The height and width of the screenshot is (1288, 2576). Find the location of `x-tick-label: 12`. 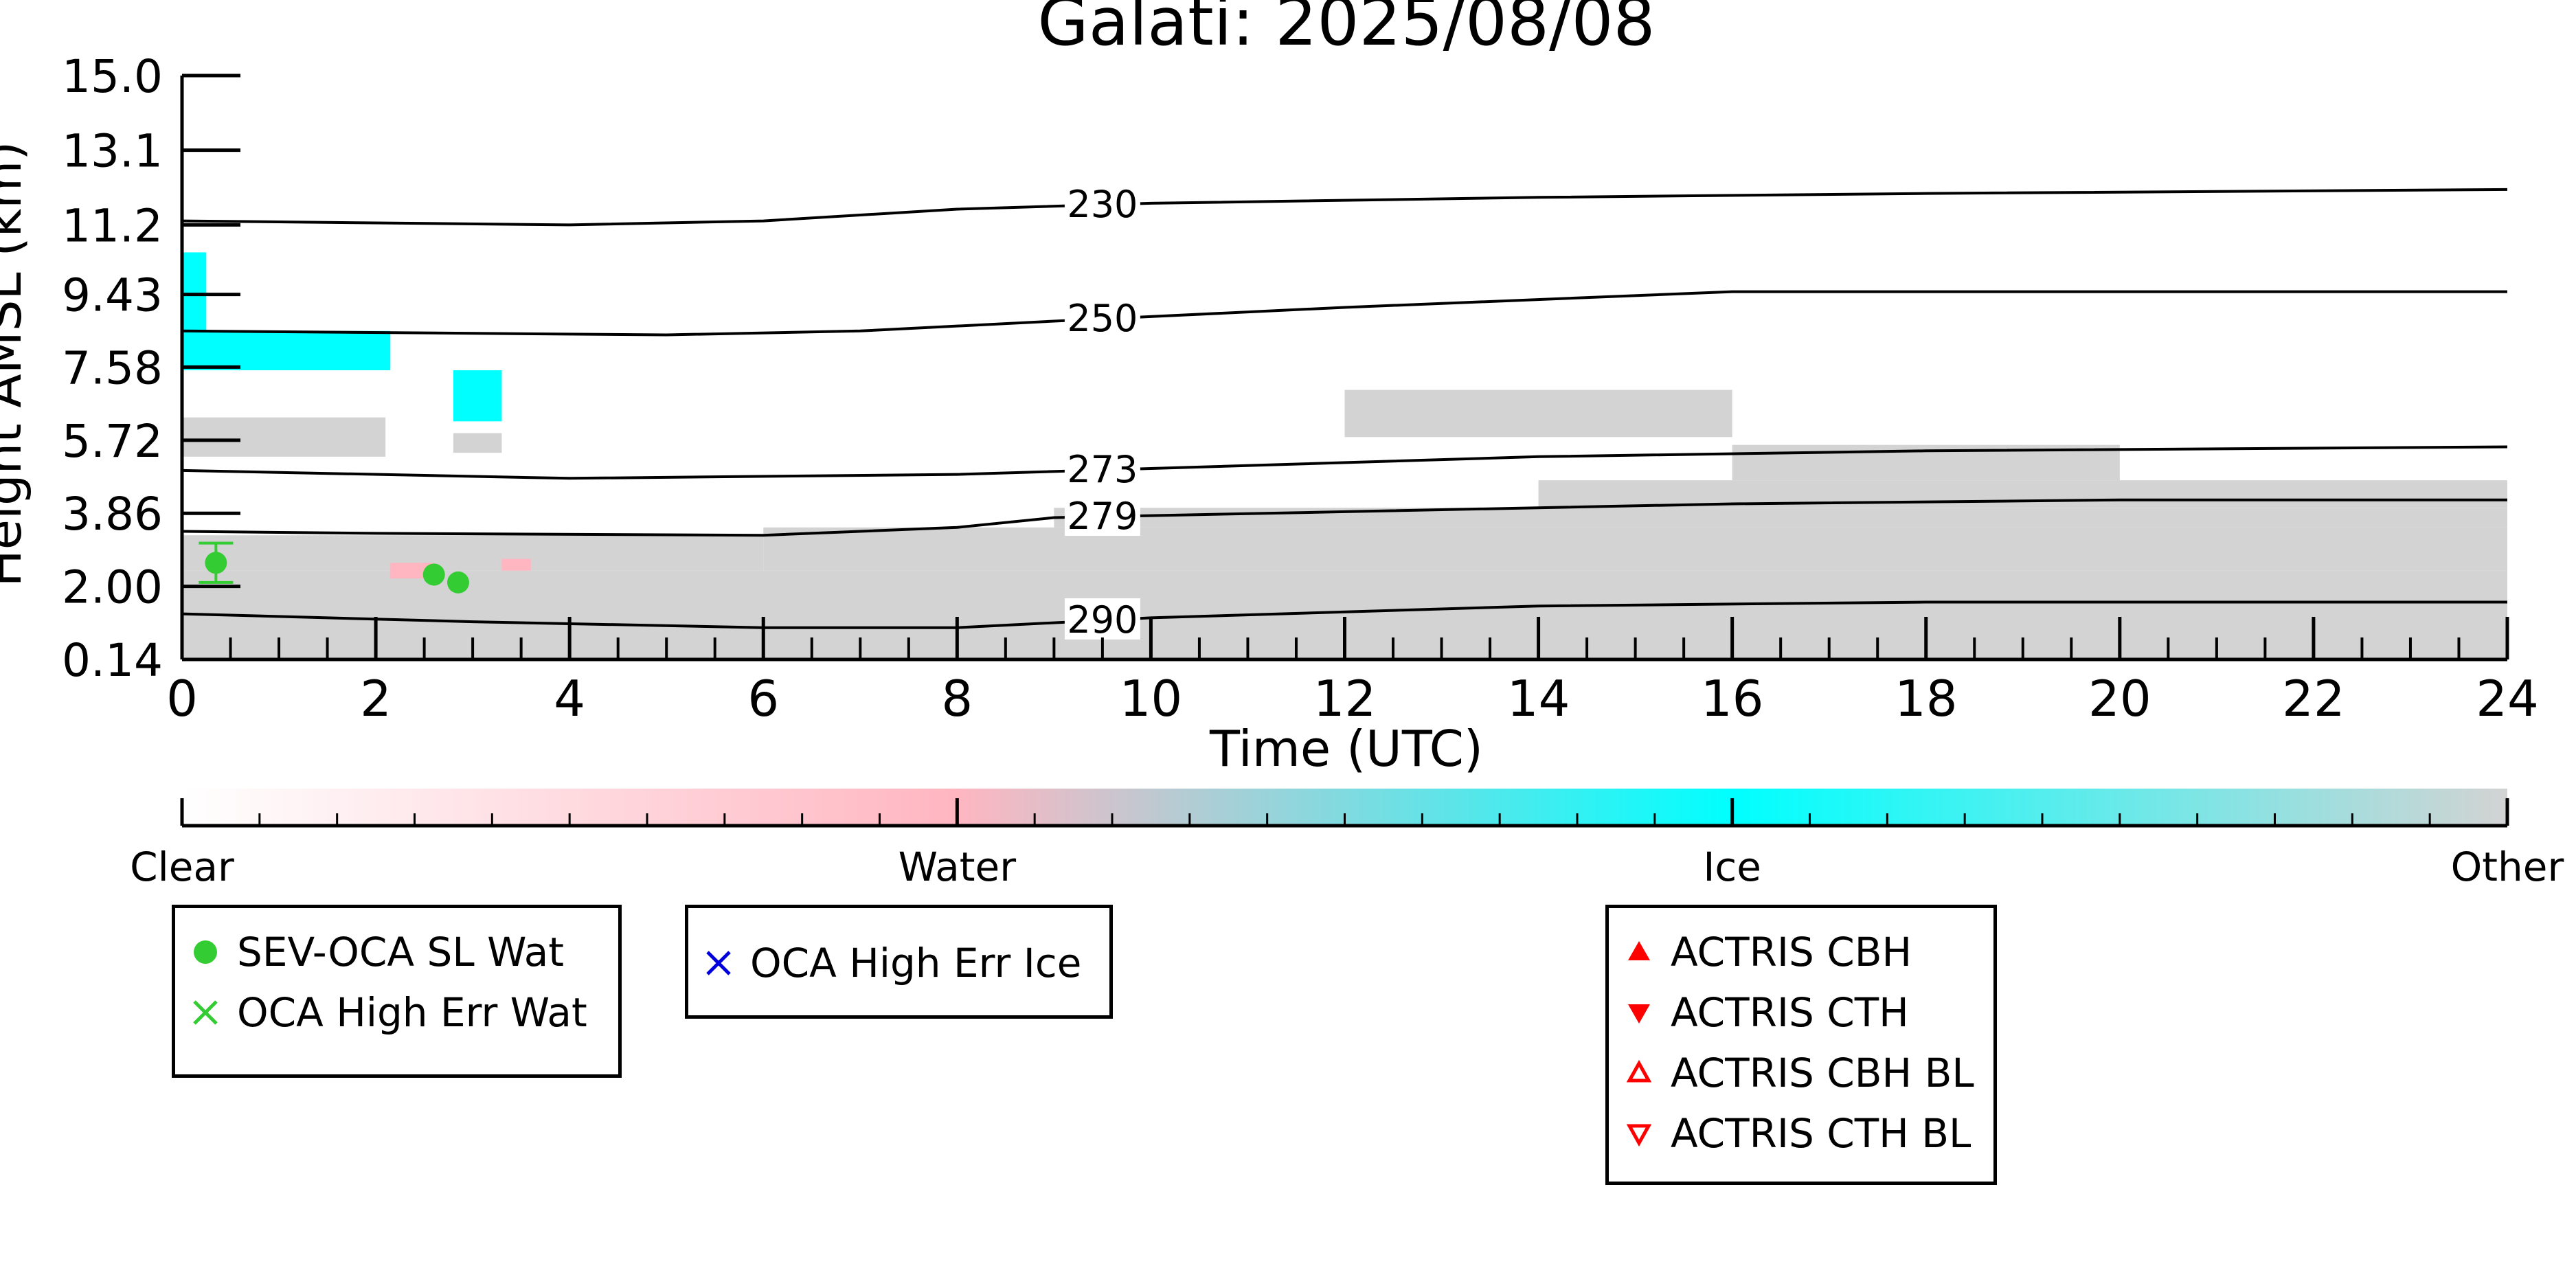

x-tick-label: 12 is located at coordinates (1345, 698).